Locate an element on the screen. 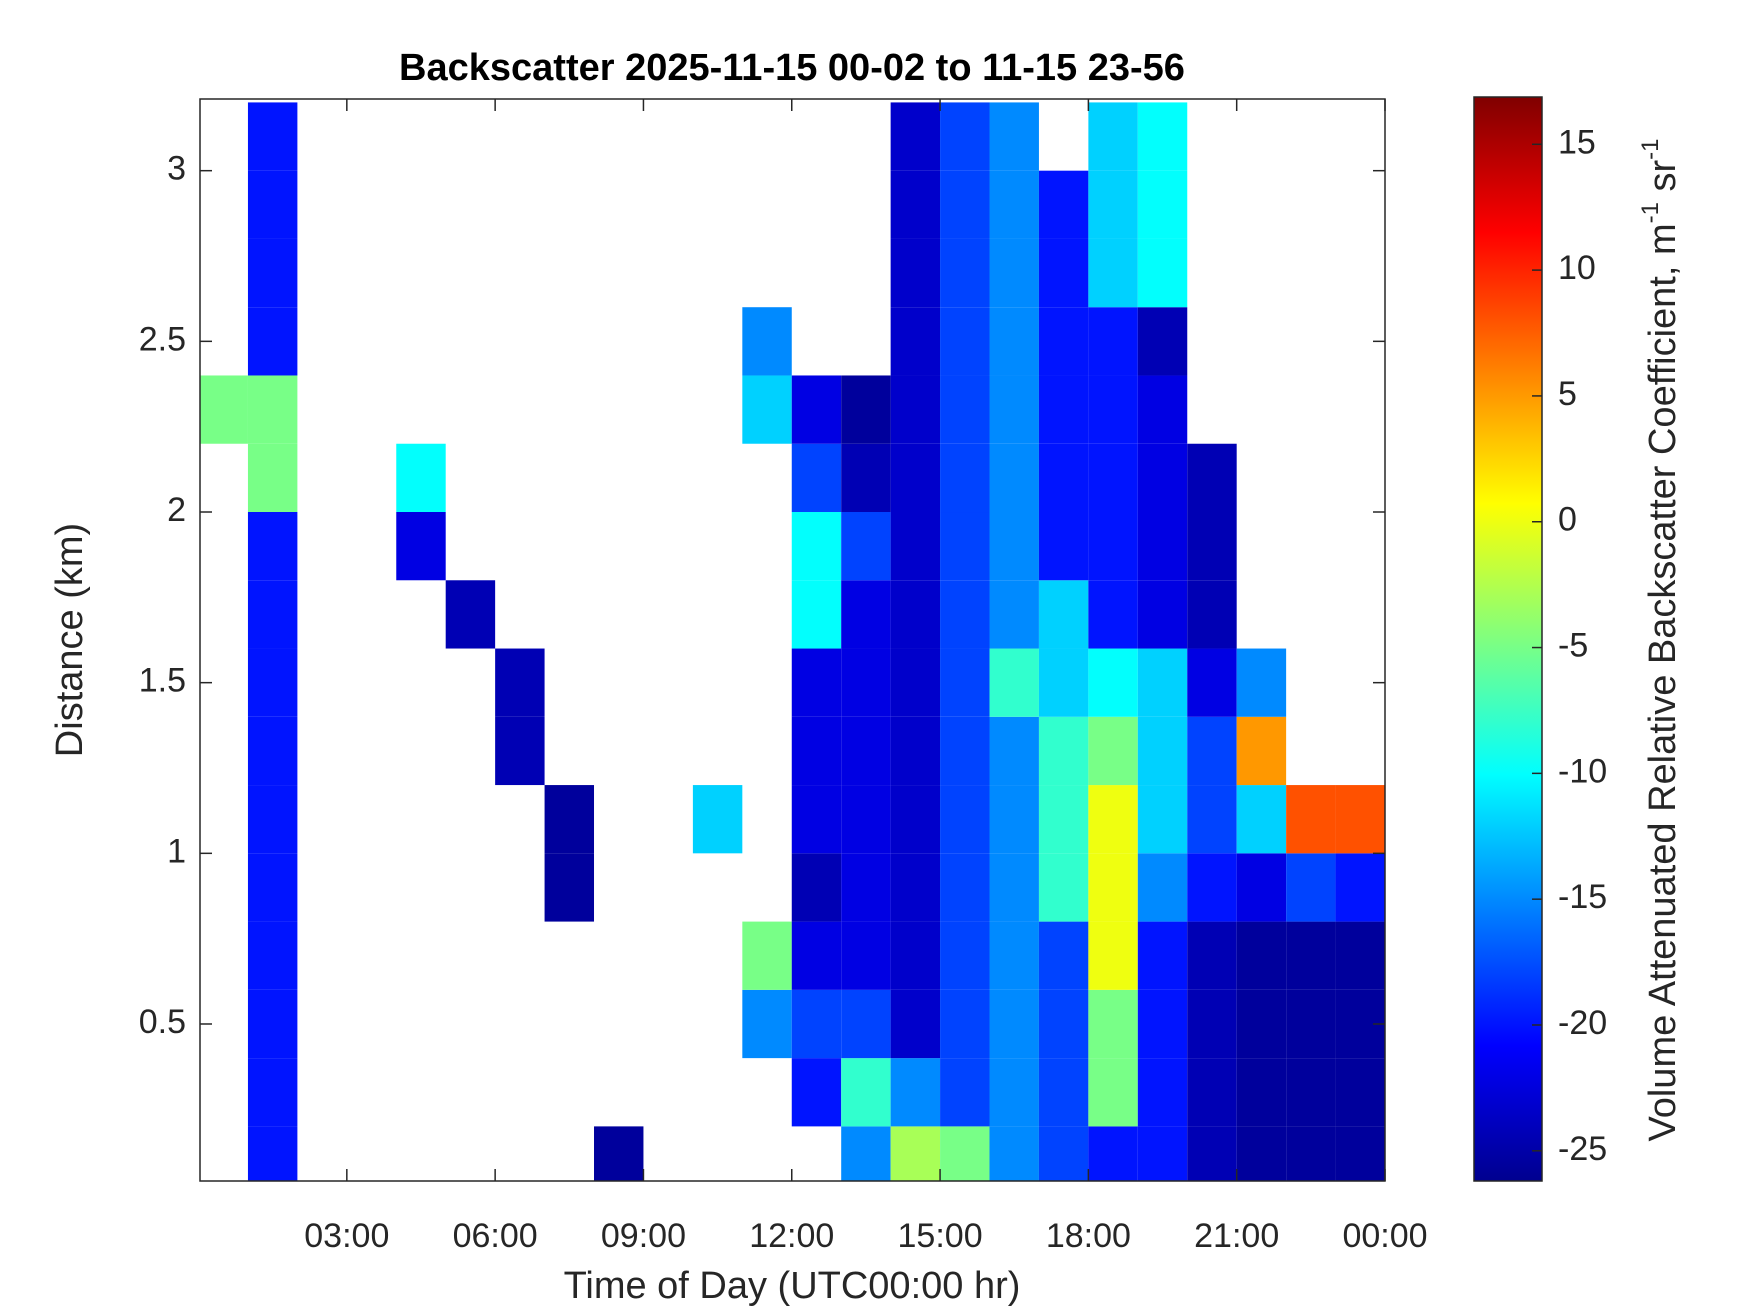  y-tick-label: 3 is located at coordinates (176, 169).